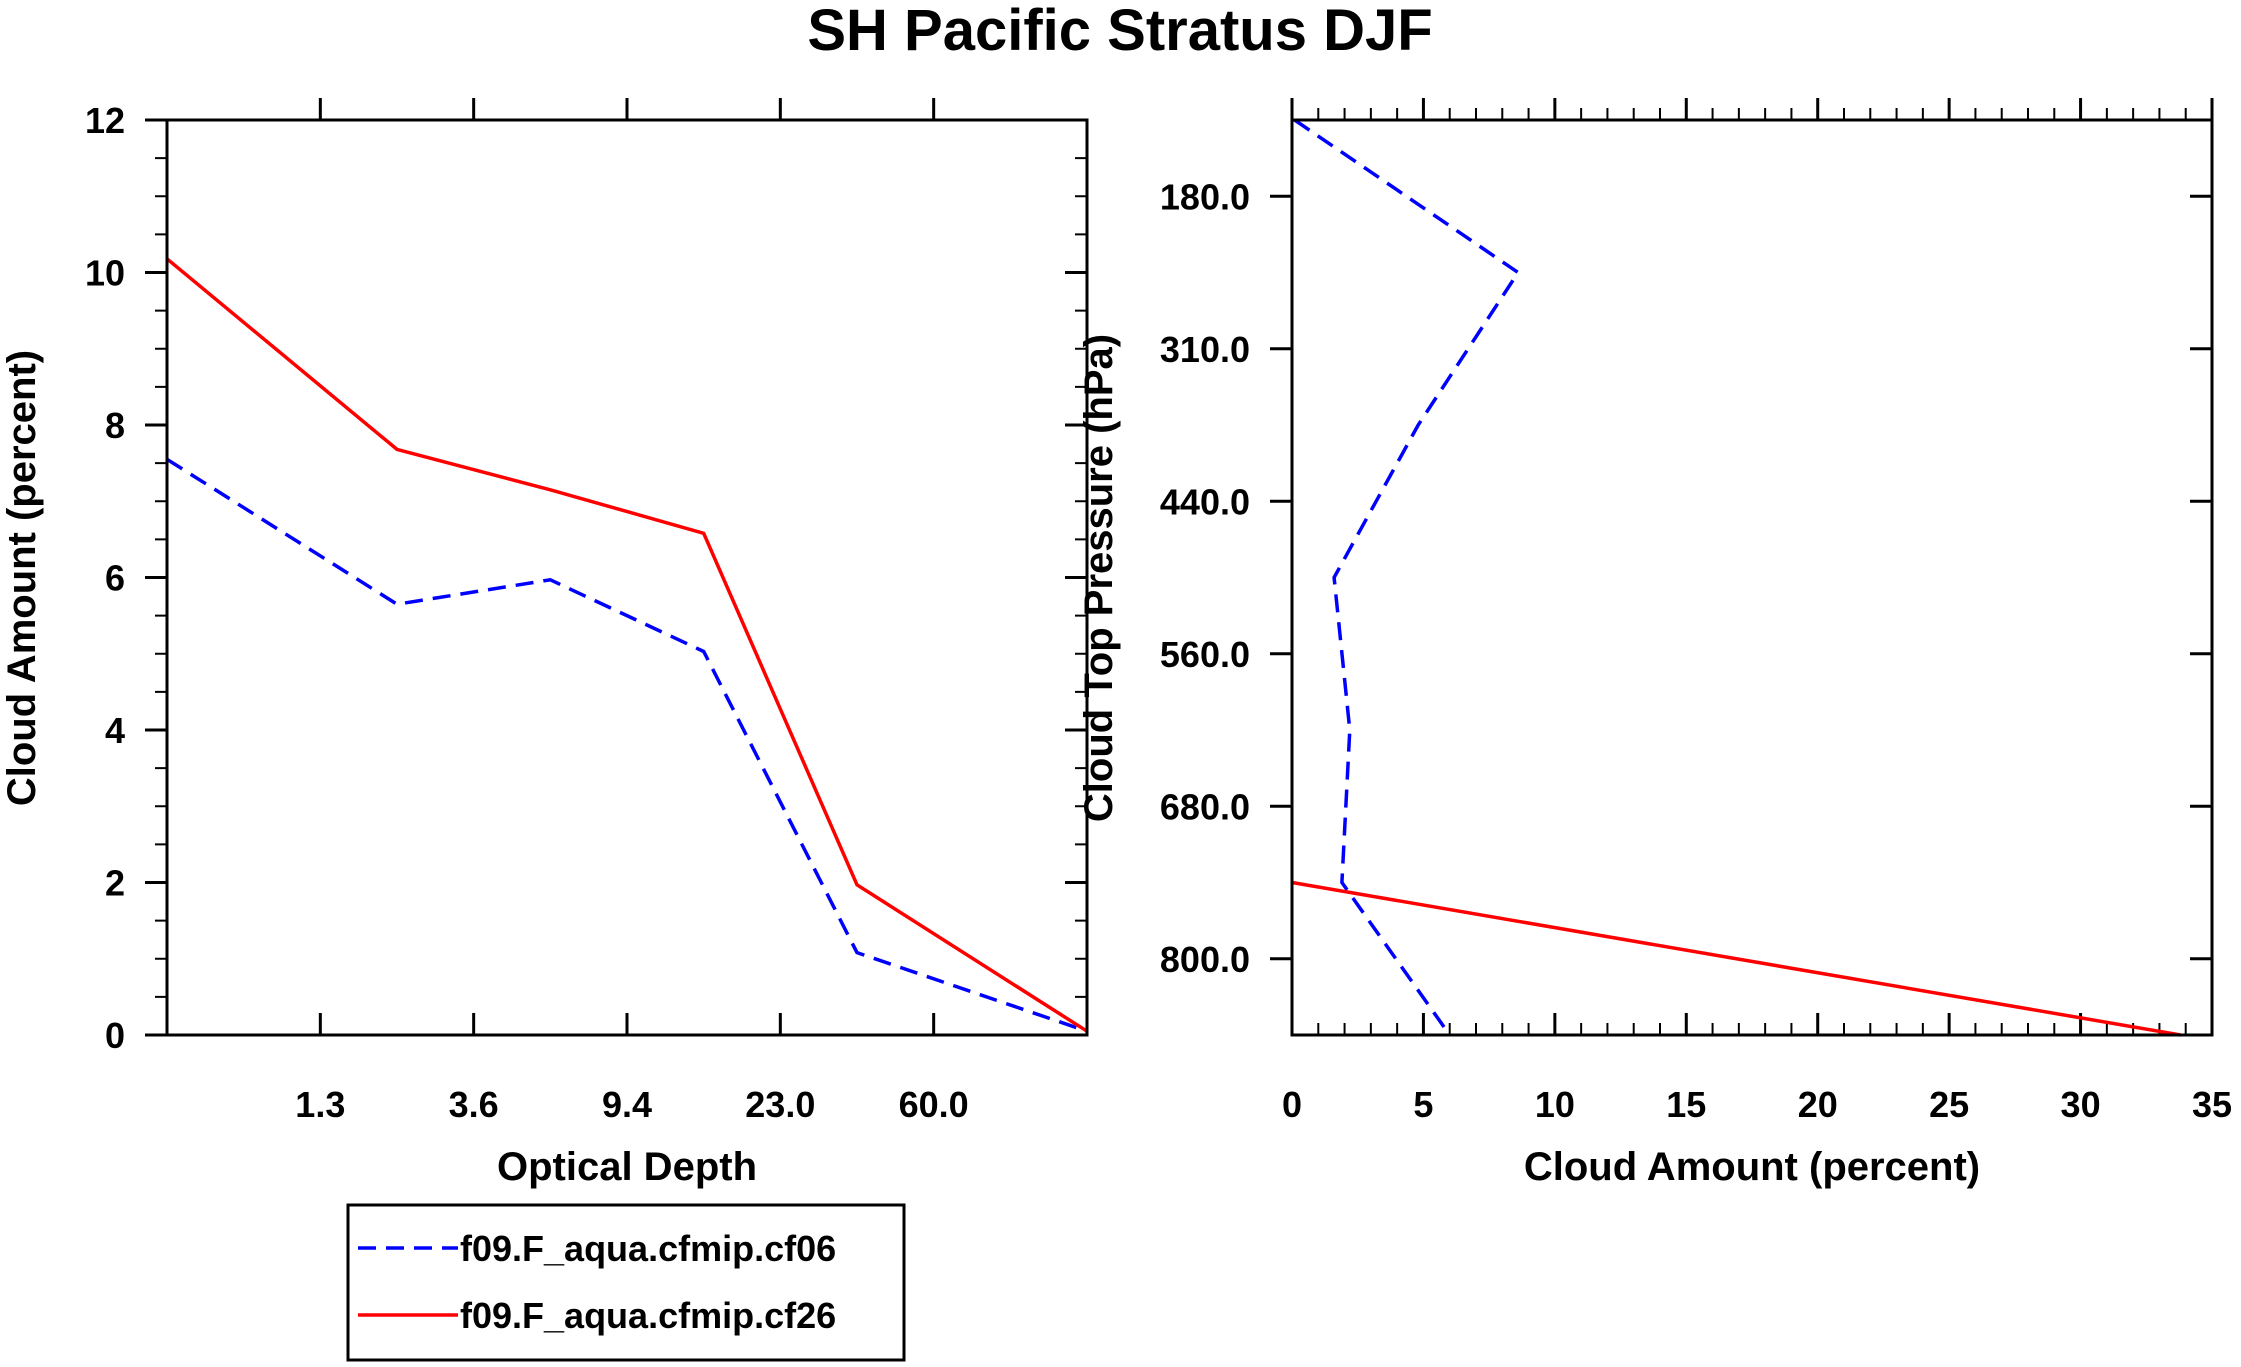 Image resolution: width=2241 pixels, height=1367 pixels. What do you see at coordinates (627, 1167) in the screenshot?
I see `left-x-axis-label: Optical Depth` at bounding box center [627, 1167].